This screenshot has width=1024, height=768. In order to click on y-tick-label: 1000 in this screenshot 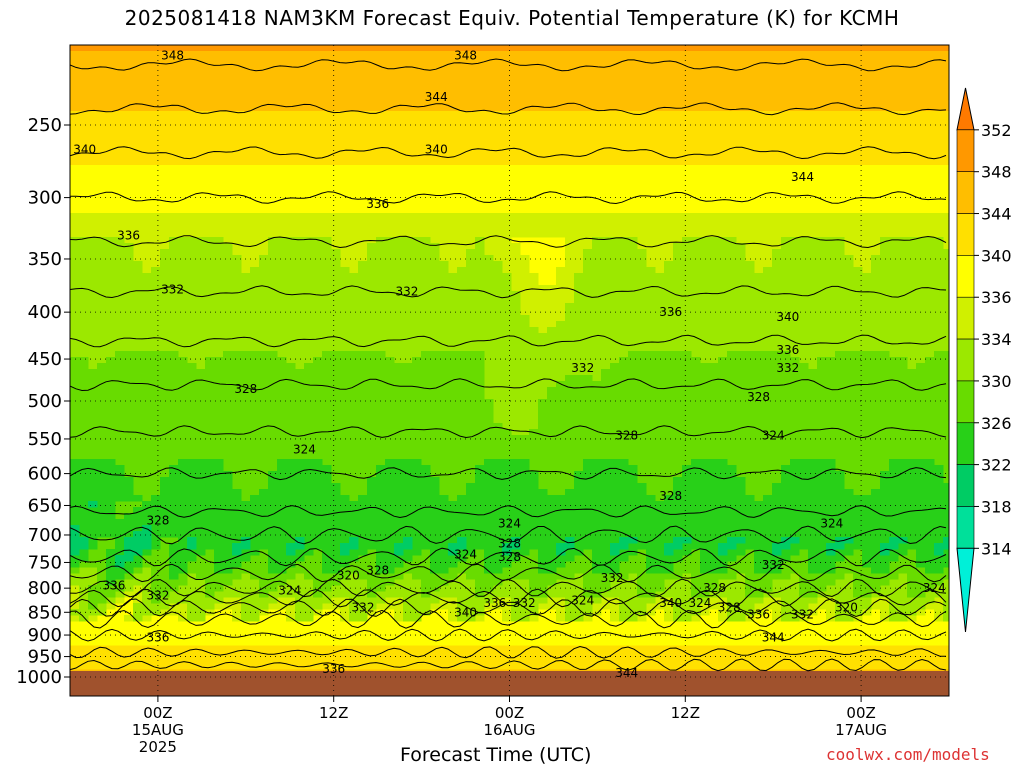, I will do `click(39, 677)`.